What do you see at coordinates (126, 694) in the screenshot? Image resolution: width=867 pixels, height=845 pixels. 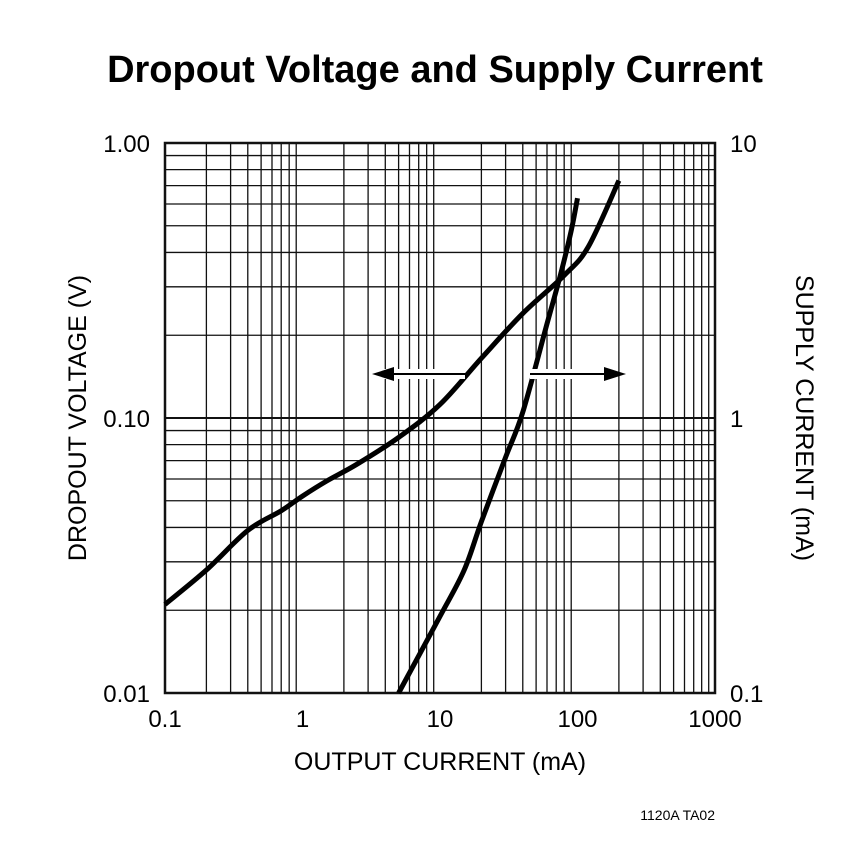 I see `y-left-tick-label: 0.01` at bounding box center [126, 694].